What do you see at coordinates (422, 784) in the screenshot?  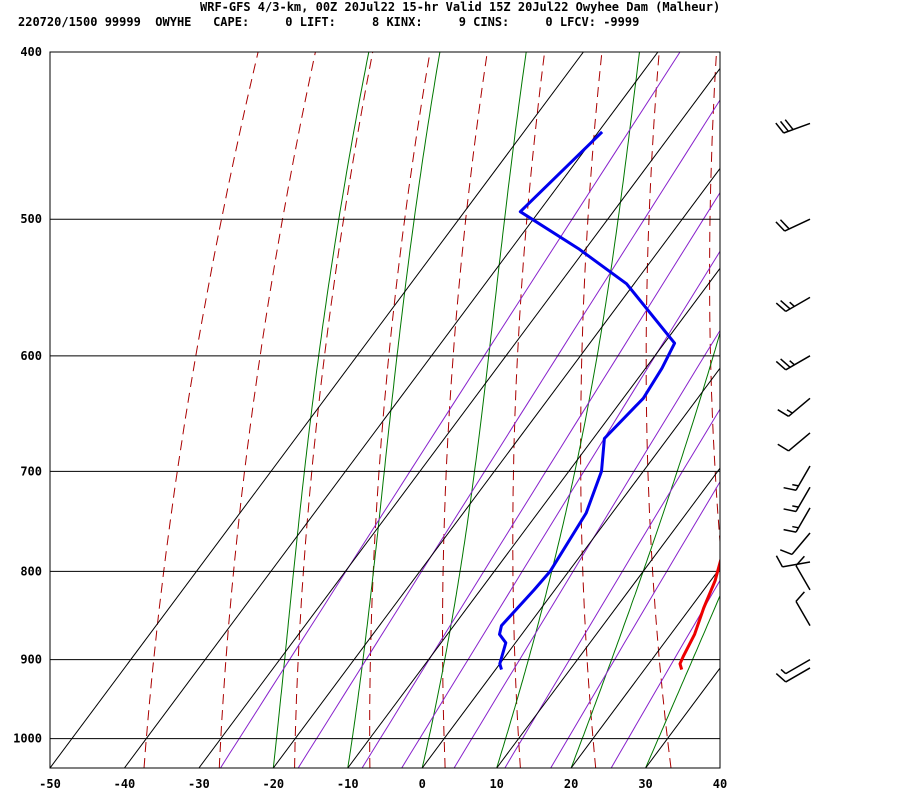 I see `x-tick-label: 0` at bounding box center [422, 784].